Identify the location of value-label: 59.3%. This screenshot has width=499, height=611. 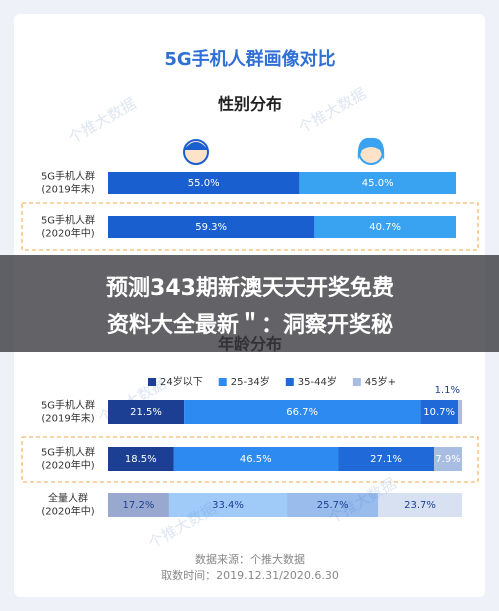
(211, 227).